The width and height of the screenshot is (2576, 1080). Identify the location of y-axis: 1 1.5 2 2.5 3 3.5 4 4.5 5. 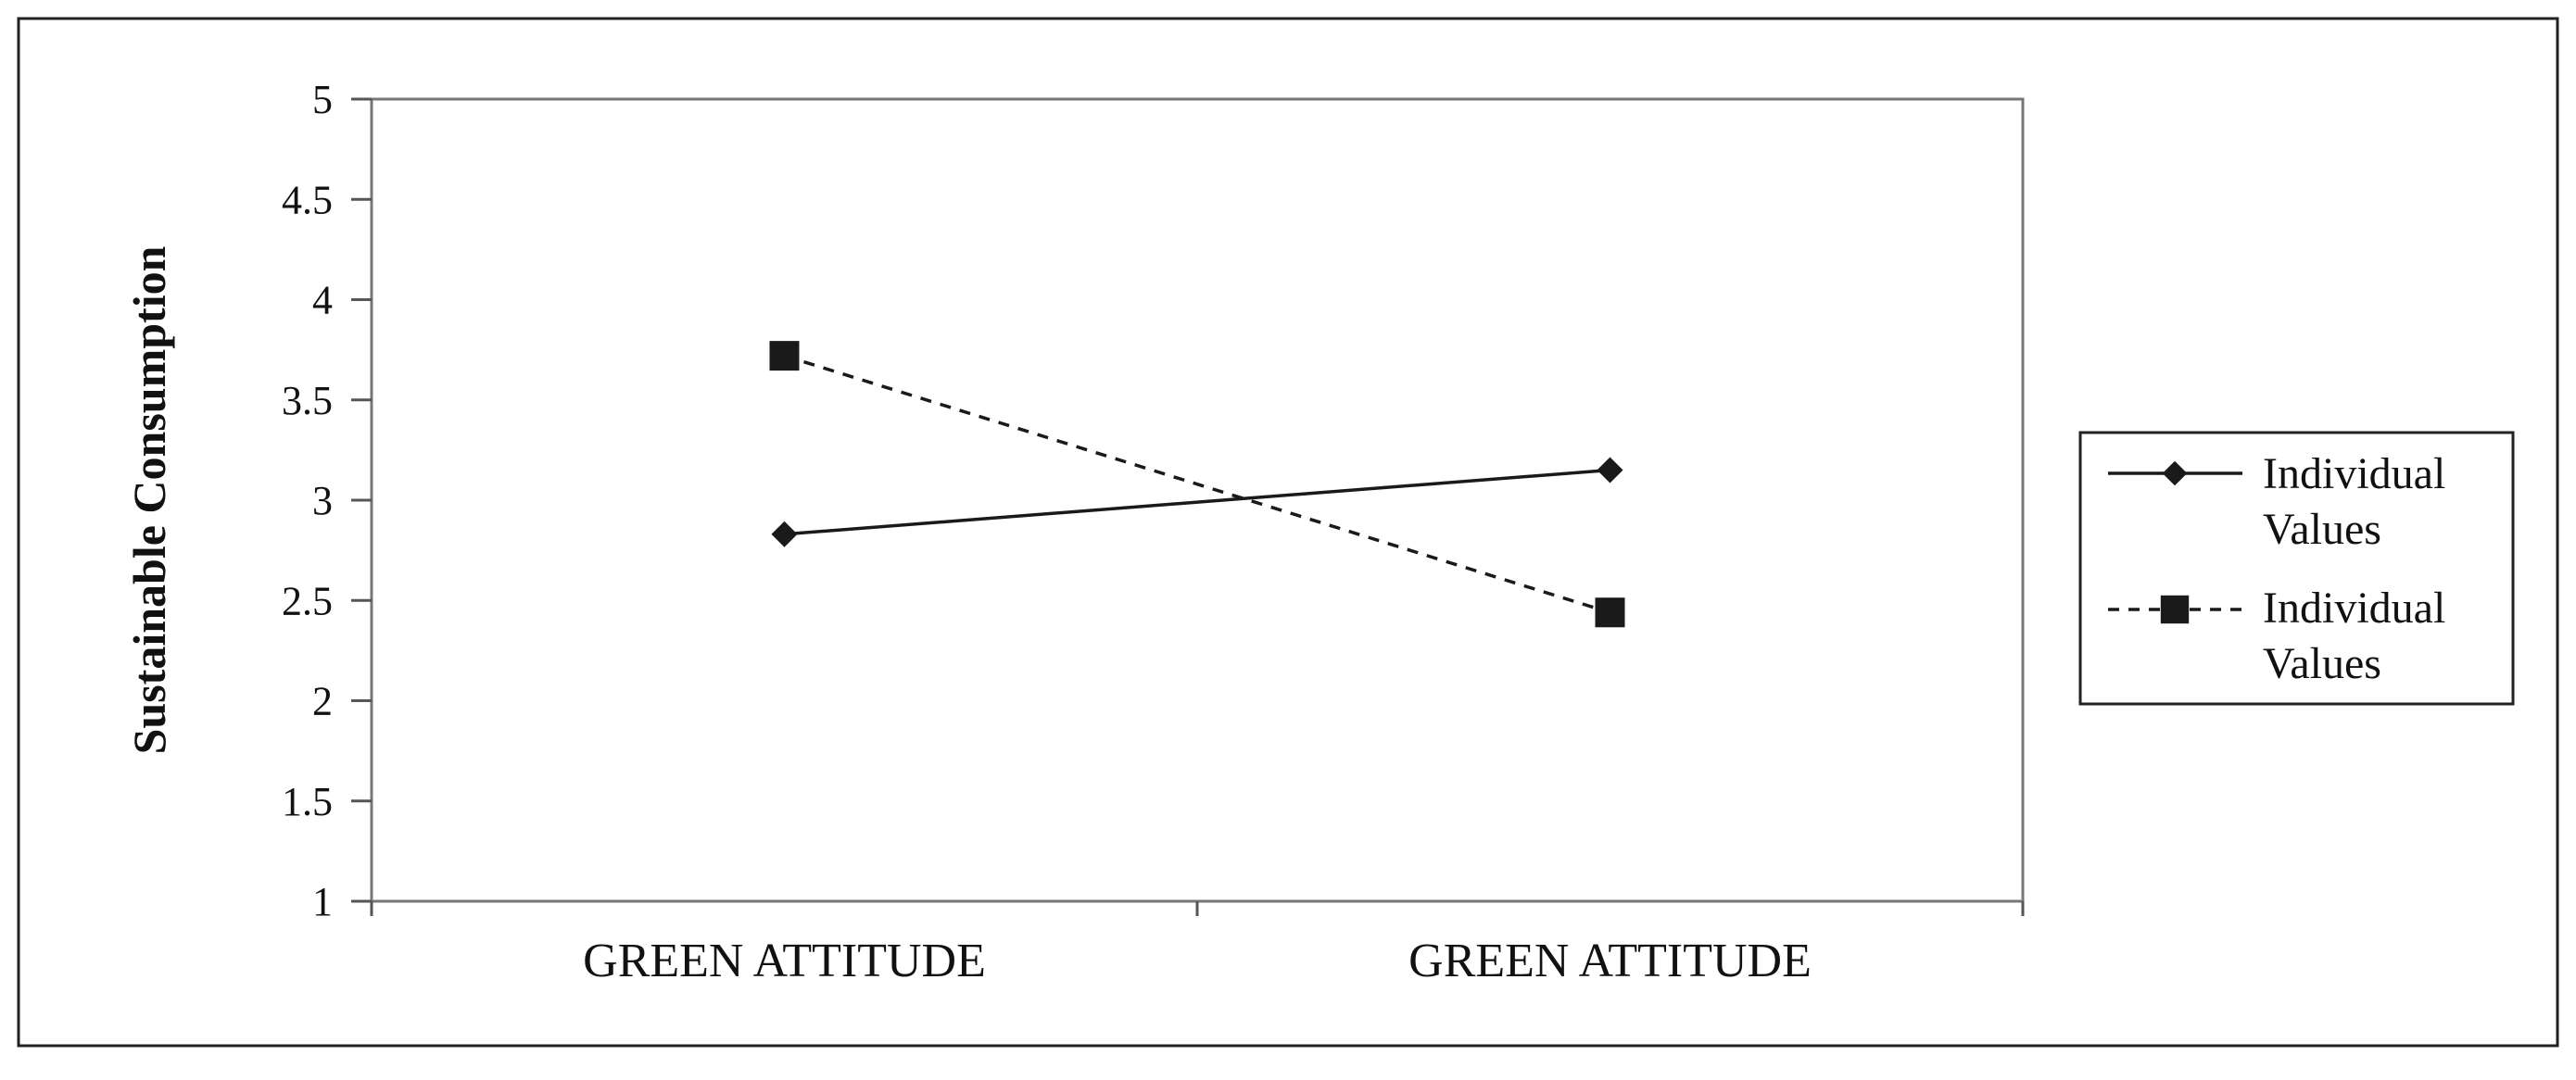
(327, 501).